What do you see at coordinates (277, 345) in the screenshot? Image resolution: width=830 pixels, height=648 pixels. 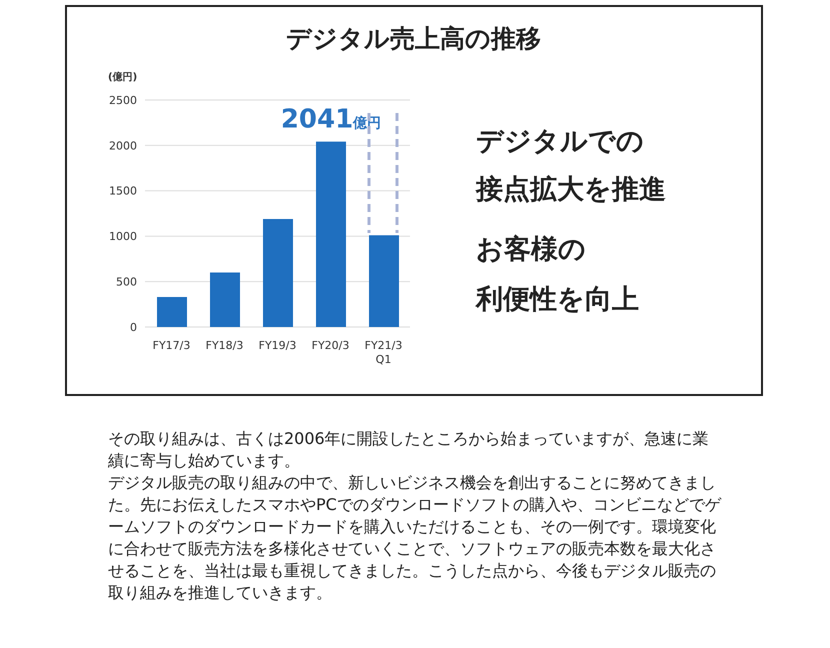 I see `x-tick-label: FY19/3` at bounding box center [277, 345].